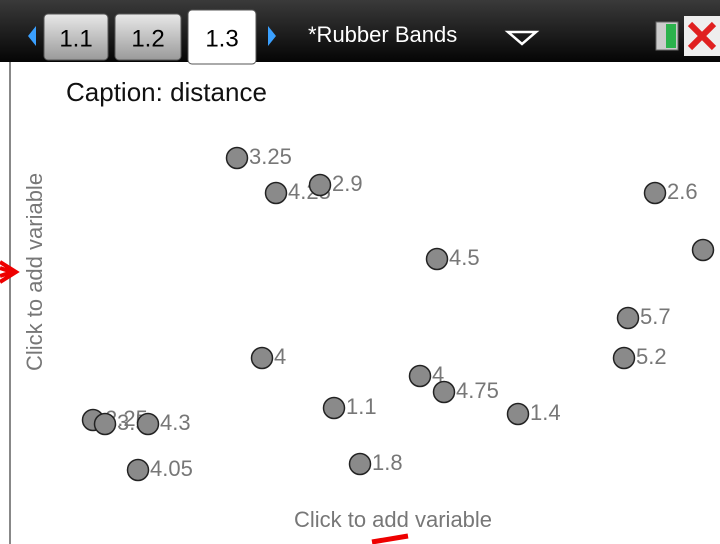 This screenshot has height=544, width=720. What do you see at coordinates (382, 34) in the screenshot?
I see `document-title: *Rubber Bands` at bounding box center [382, 34].